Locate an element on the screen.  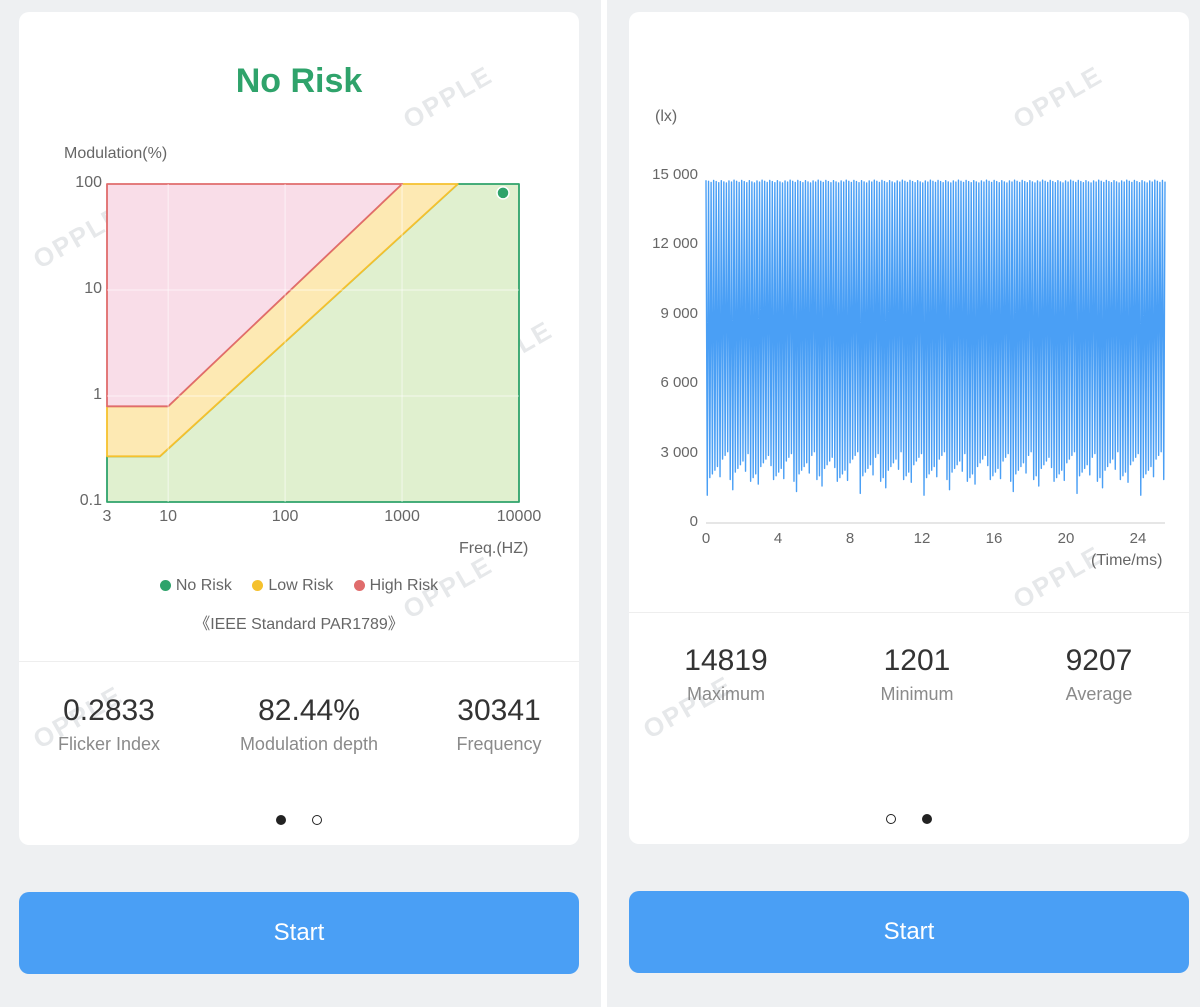
measurement-point is located at coordinates (503, 193).